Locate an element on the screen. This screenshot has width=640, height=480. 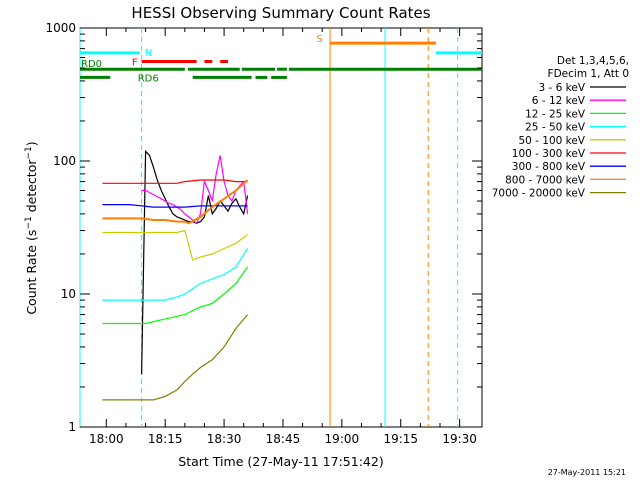
flag-label-0: N is located at coordinates (148, 53).